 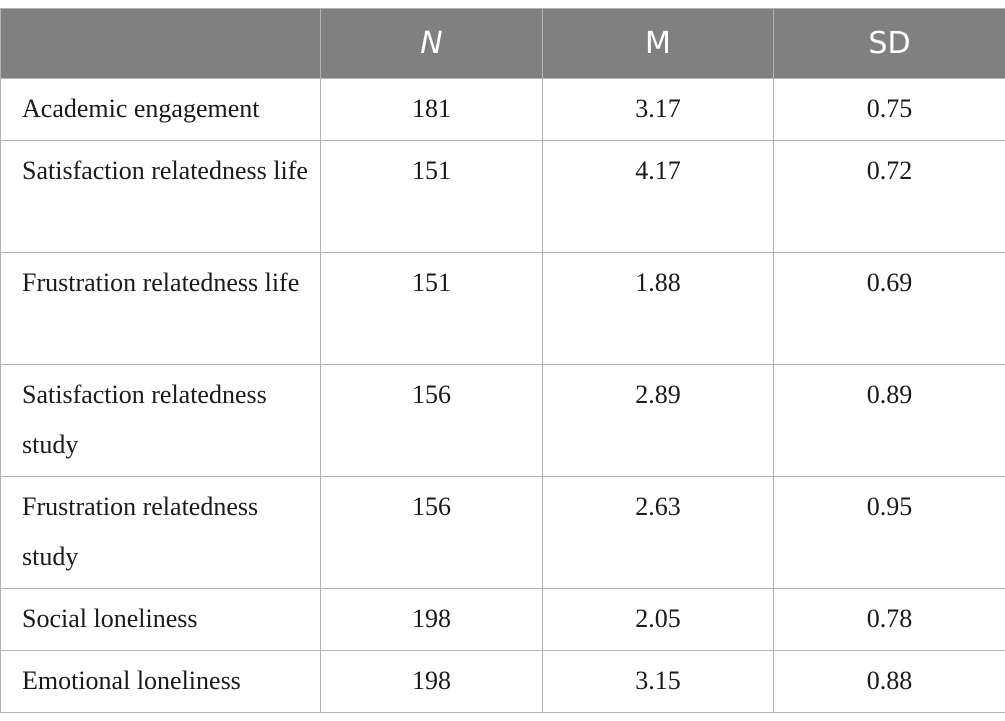 I want to click on row-sd: 0.72, so click(x=889, y=196).